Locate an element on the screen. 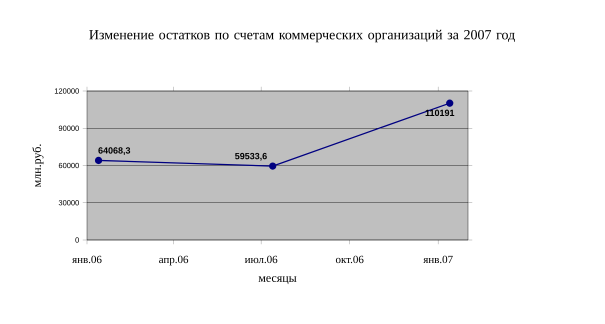 The image size is (605, 324). chart-title: Изменение остатков по счетам коммерческих организаций за 2007 год is located at coordinates (302, 36).